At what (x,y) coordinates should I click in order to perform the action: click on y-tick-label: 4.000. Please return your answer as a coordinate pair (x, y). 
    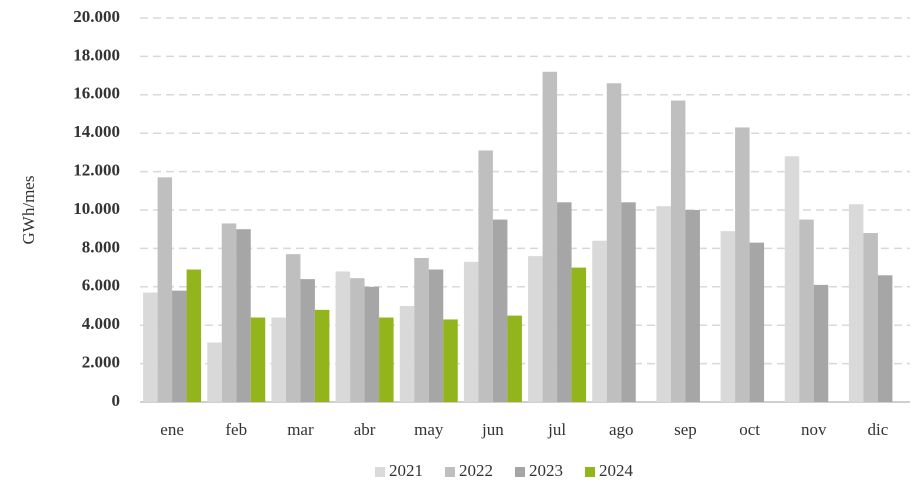
    Looking at the image, I should click on (101, 323).